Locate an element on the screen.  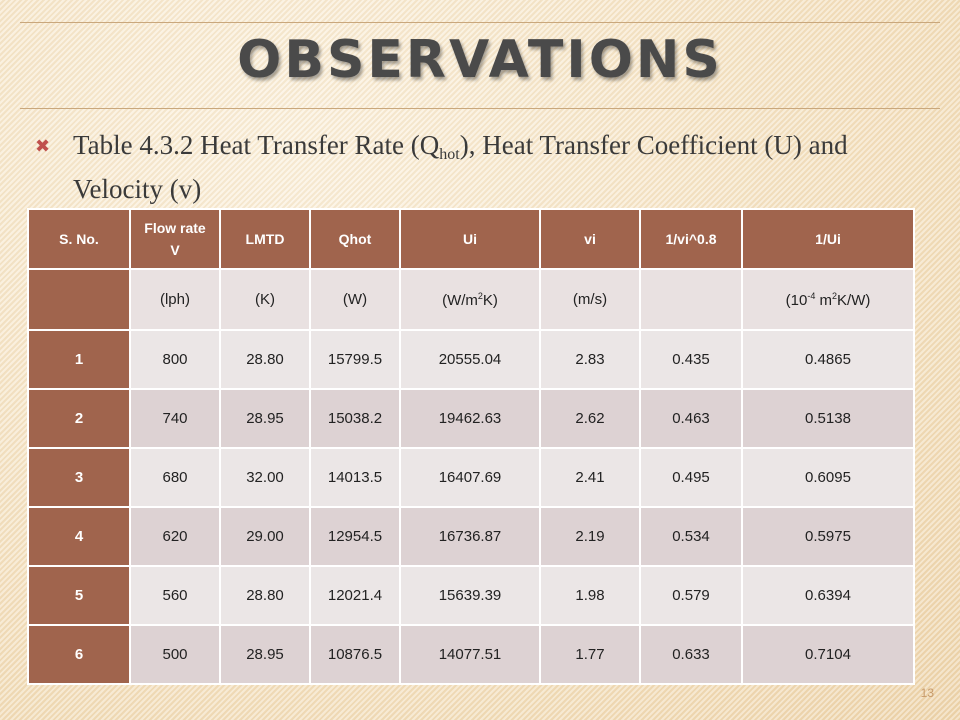
cell-vi: 2.83 is located at coordinates (590, 359).